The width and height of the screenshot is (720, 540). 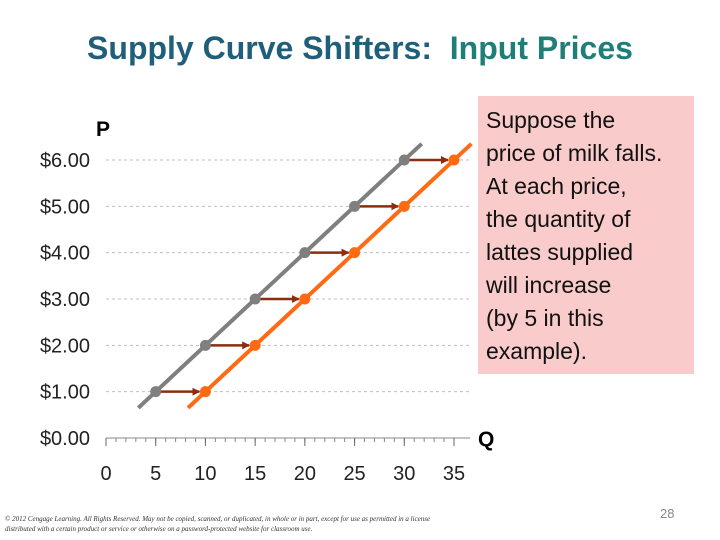 What do you see at coordinates (560, 252) in the screenshot?
I see `callout-line: lattes supplied` at bounding box center [560, 252].